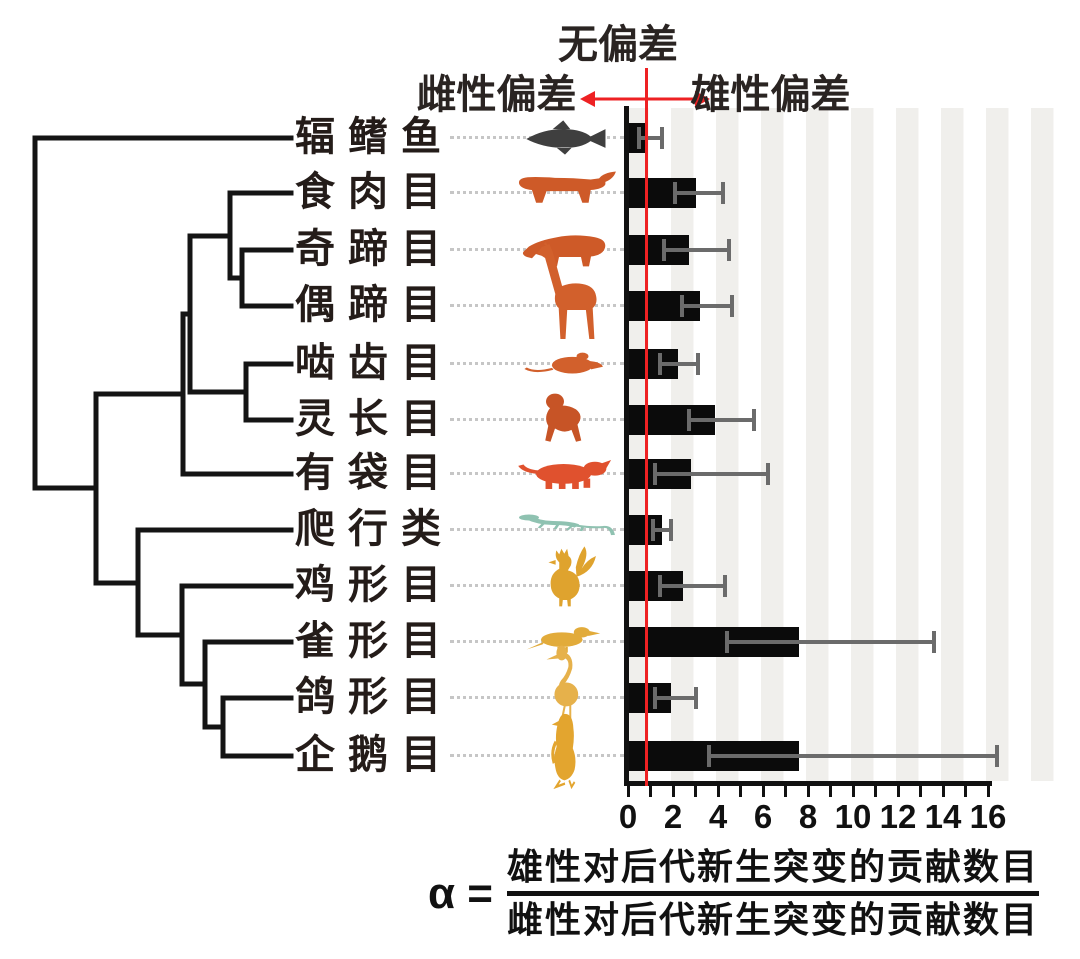 Image resolution: width=1080 pixels, height=959 pixels. I want to click on rooster-icon, so click(565, 580).